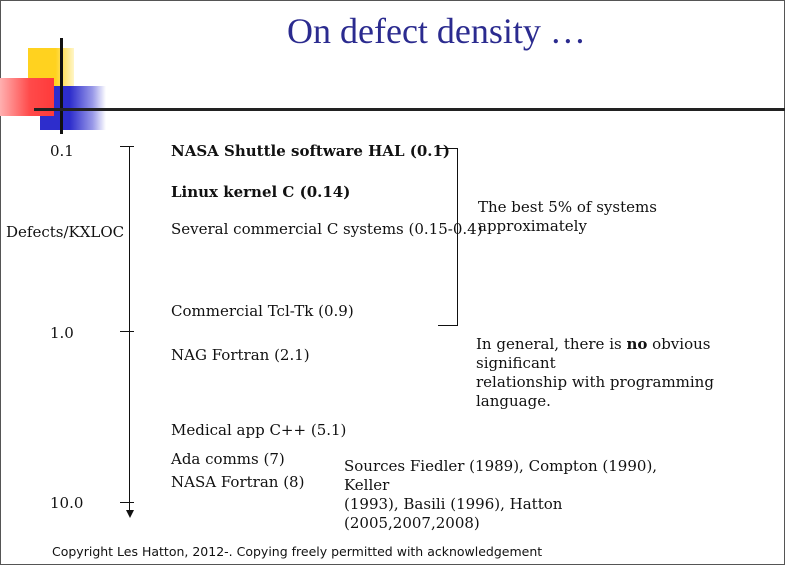 The width and height of the screenshot is (785, 565). Describe the element at coordinates (61, 86) in the screenshot. I see `decorative-vertical-line` at that location.